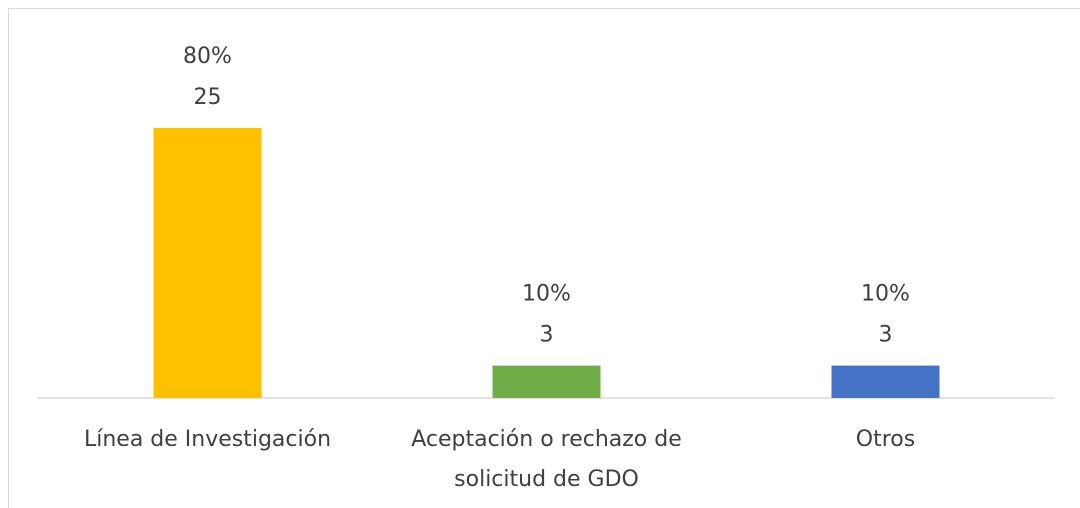  What do you see at coordinates (207, 56) in the screenshot?
I see `percent-label: 80%` at bounding box center [207, 56].